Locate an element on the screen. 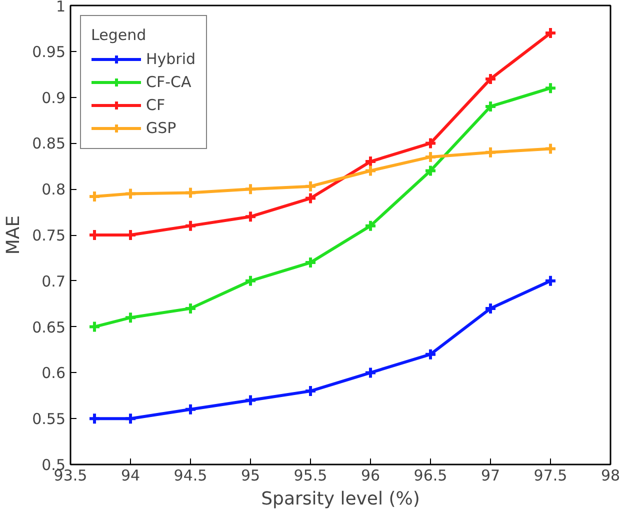  legend-label: CF is located at coordinates (156, 105).